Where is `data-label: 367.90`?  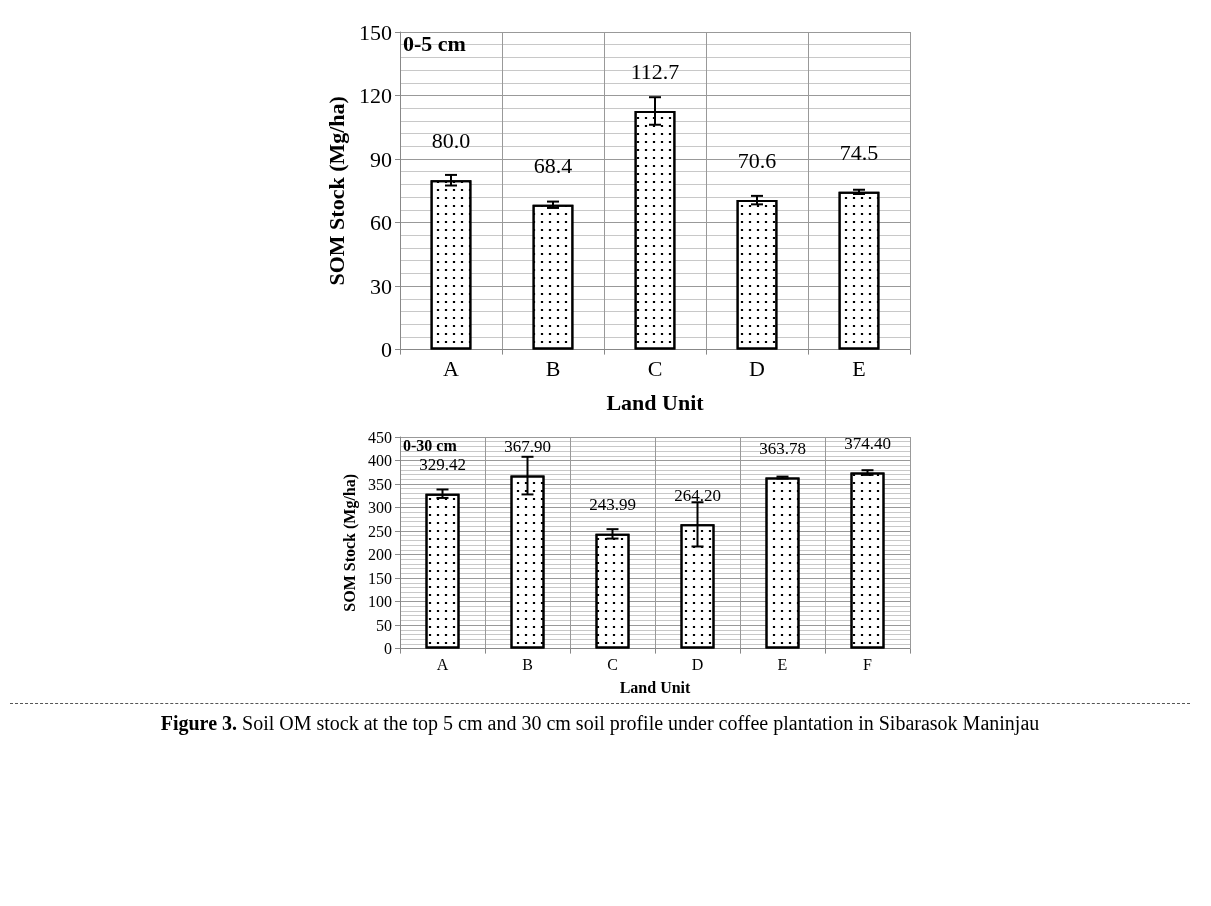 data-label: 367.90 is located at coordinates (527, 446).